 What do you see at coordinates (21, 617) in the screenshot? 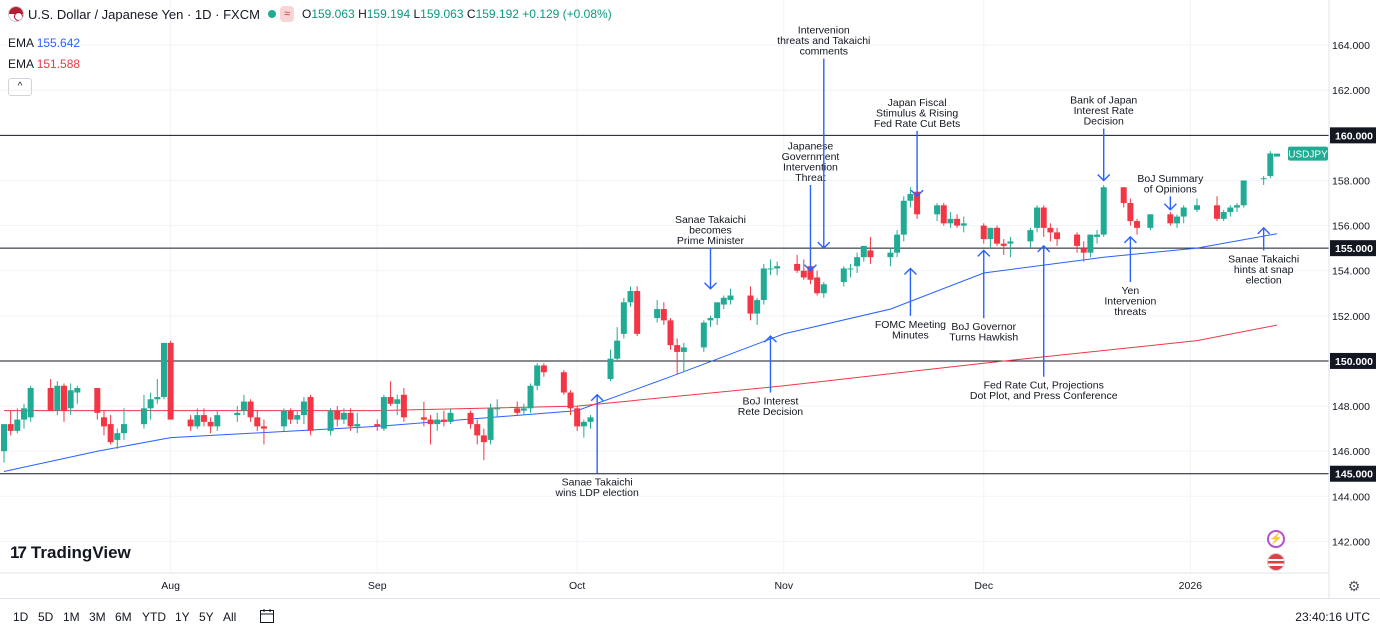
I see `timeframe-1d-button: 1D` at bounding box center [21, 617].